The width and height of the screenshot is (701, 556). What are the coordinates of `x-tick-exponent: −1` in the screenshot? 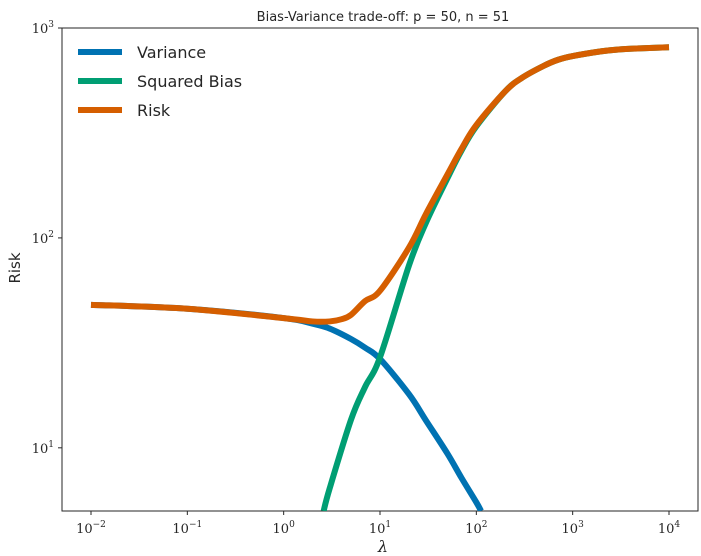 It's located at (195, 525).